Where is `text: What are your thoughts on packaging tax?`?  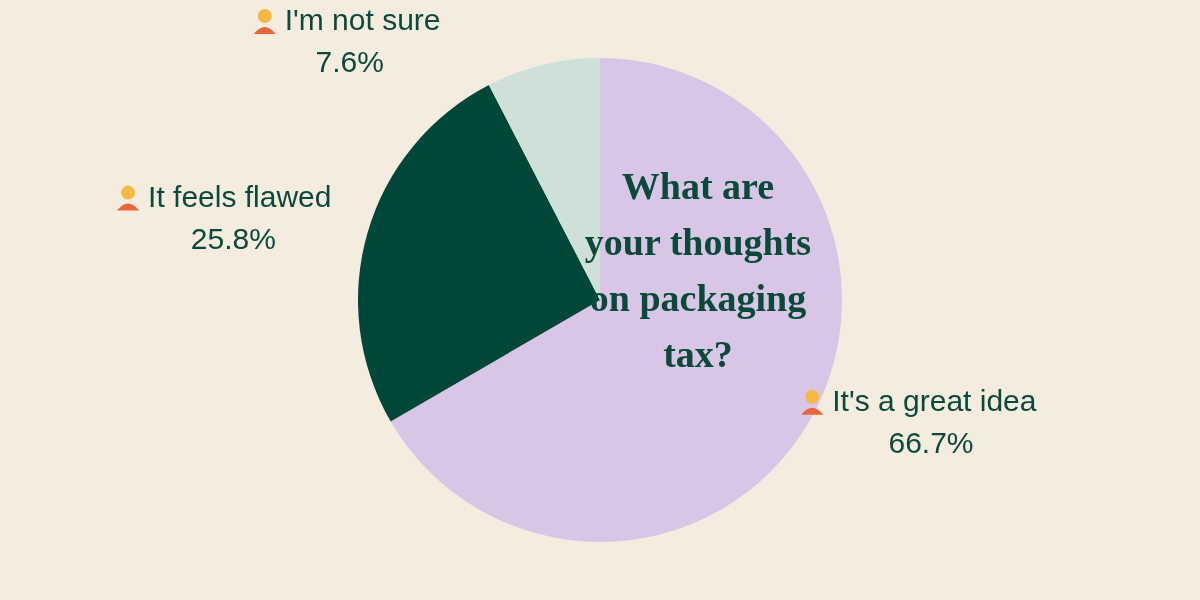
text: What are your thoughts on packaging tax? is located at coordinates (698, 270).